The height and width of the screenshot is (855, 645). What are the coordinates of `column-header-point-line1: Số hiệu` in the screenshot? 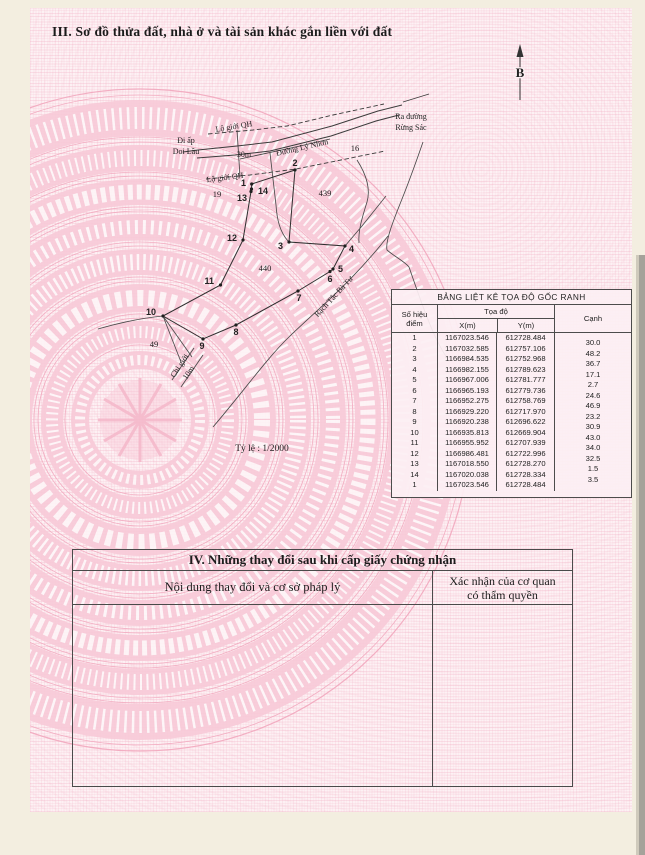 It's located at (414, 314).